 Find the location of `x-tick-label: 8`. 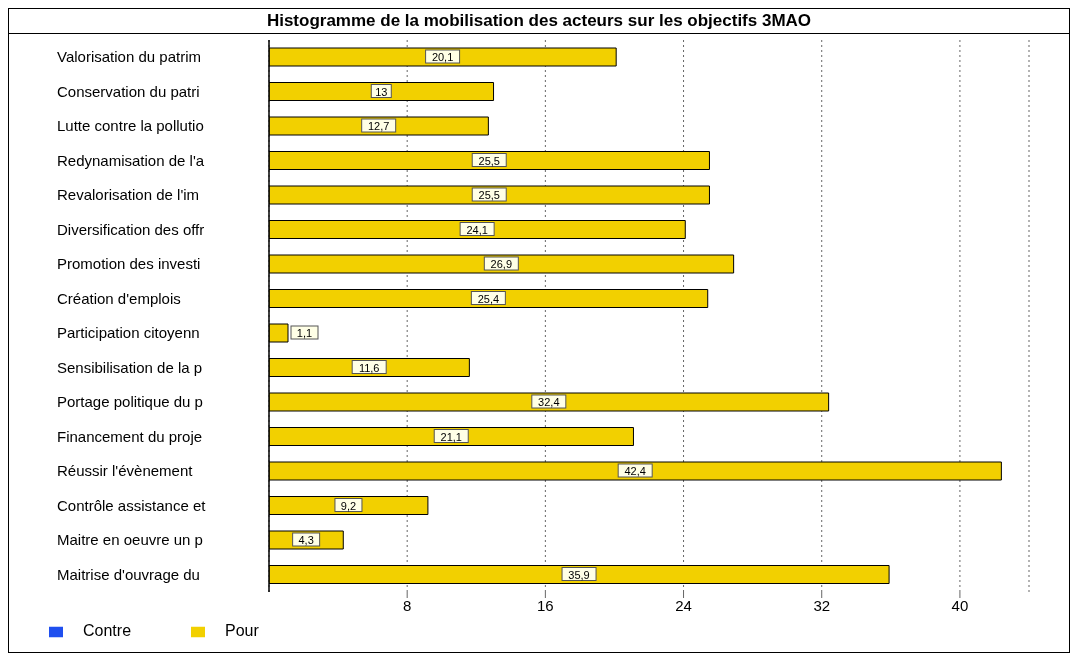

x-tick-label: 8 is located at coordinates (407, 605).